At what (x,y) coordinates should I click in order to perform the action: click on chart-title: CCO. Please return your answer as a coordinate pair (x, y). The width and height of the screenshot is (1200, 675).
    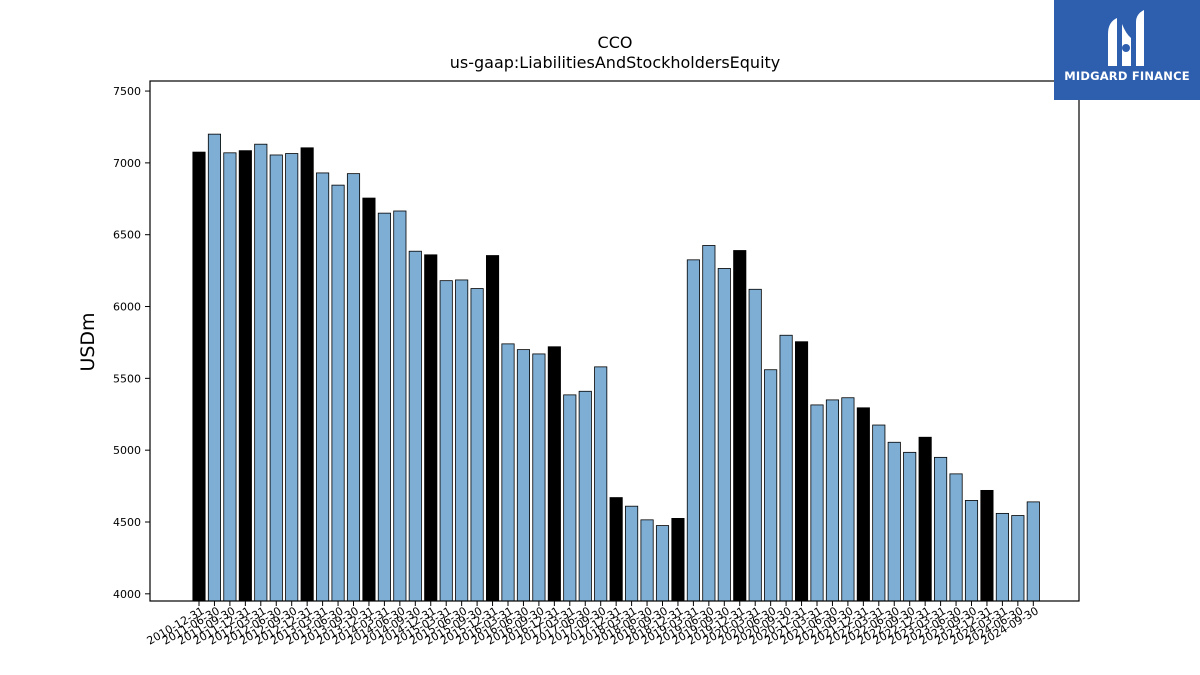
    Looking at the image, I should click on (615, 42).